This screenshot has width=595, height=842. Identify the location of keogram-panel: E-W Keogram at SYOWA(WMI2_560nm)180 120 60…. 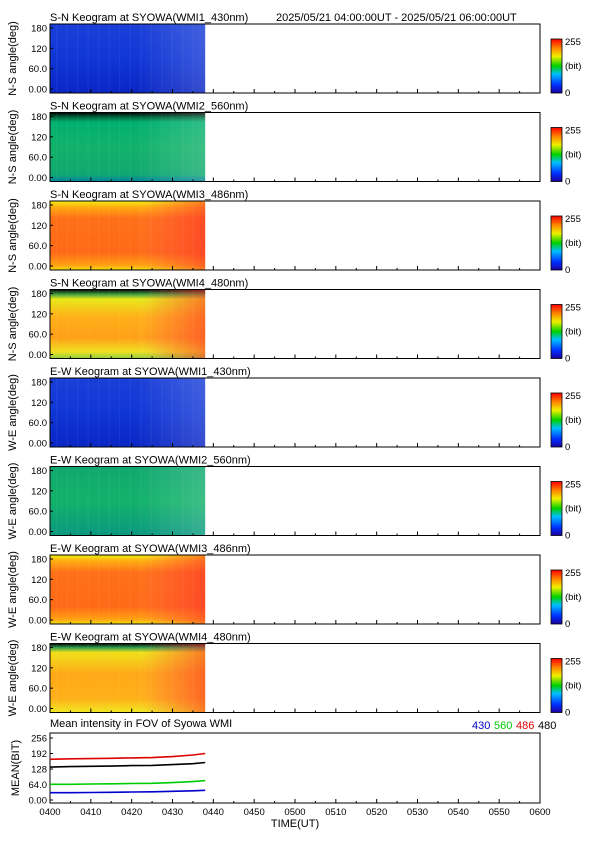
(294, 498).